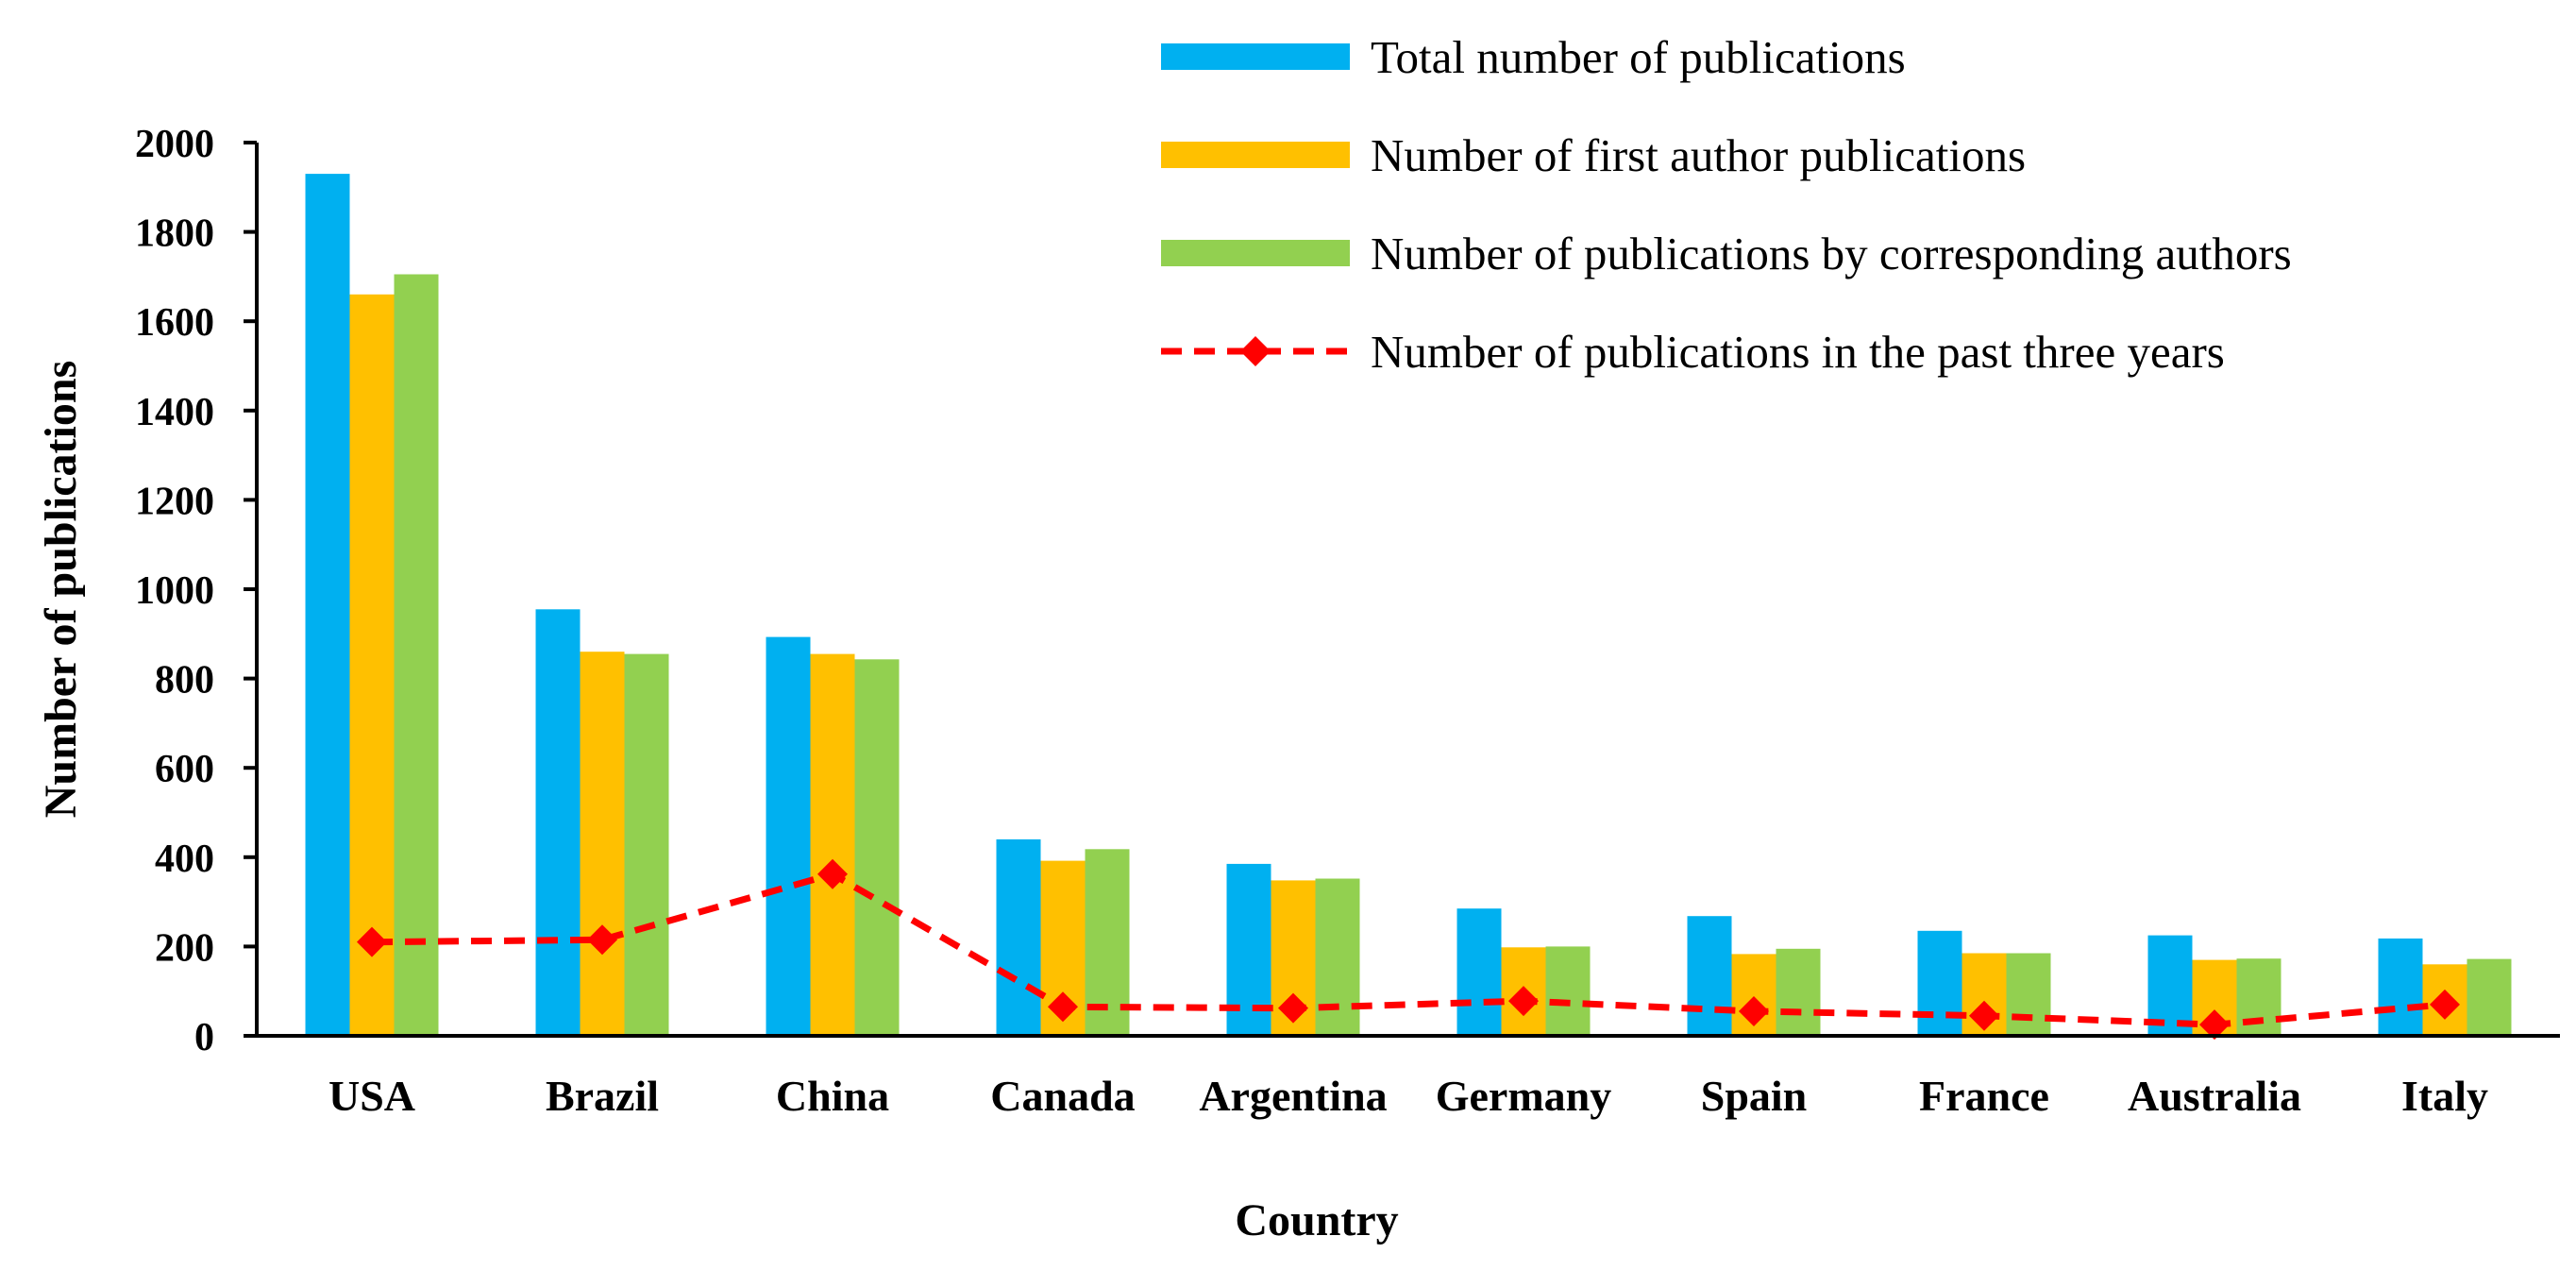  Describe the element at coordinates (1755, 1096) in the screenshot. I see `x-tick-label-spain: Spain` at that location.